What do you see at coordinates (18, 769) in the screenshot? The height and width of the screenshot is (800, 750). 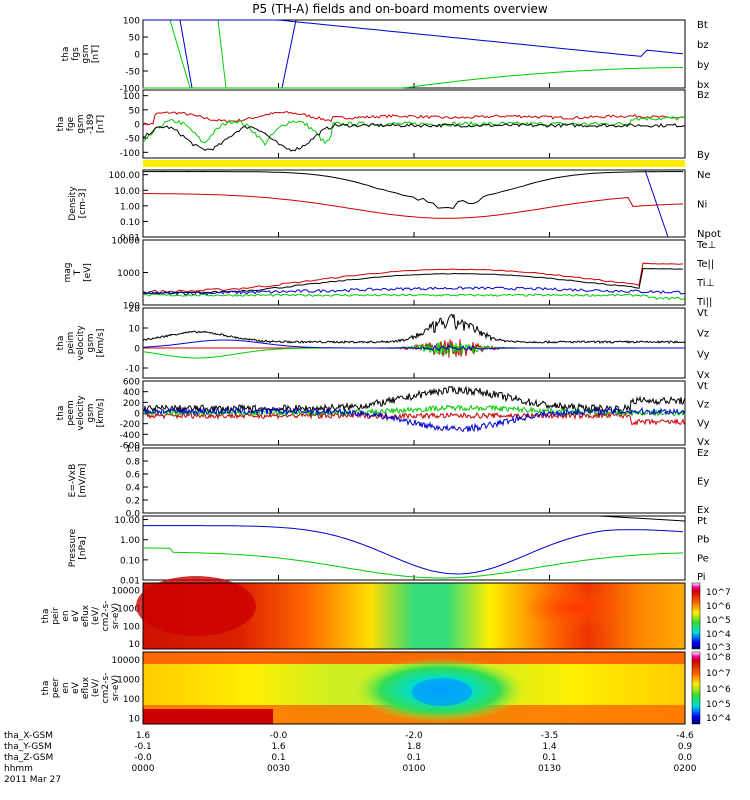 I see `x-row-label: hhmm` at bounding box center [18, 769].